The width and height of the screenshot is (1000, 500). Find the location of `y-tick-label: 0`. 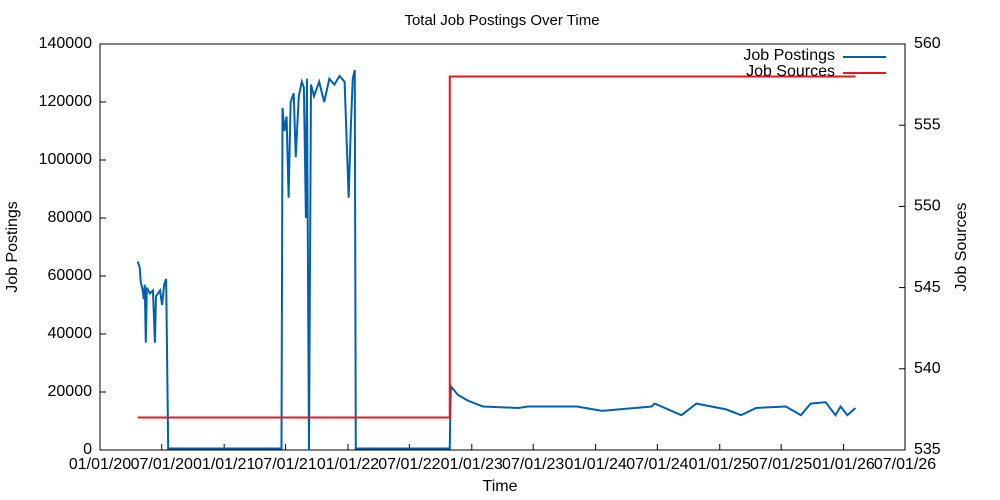

y-tick-label: 0 is located at coordinates (87, 449).